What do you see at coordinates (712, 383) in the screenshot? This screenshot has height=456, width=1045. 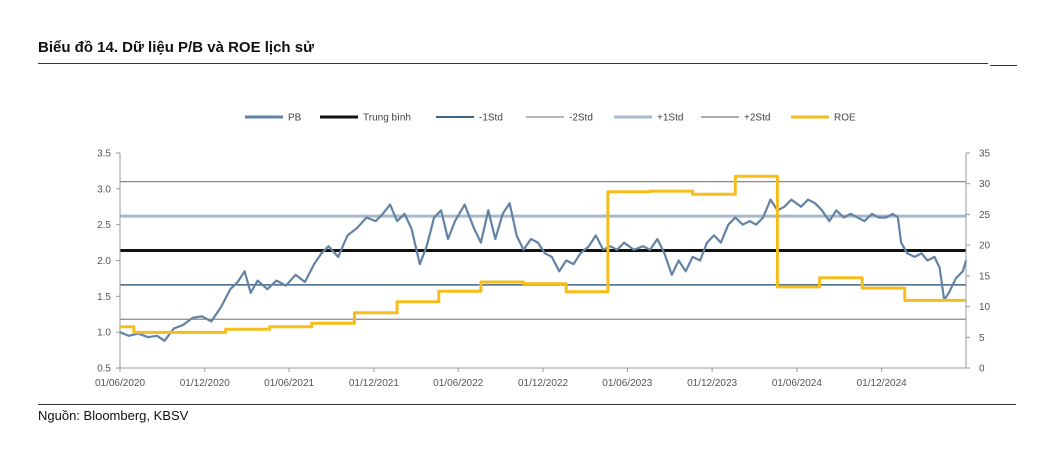 I see `x-tick-label: 01/12/2023` at bounding box center [712, 383].